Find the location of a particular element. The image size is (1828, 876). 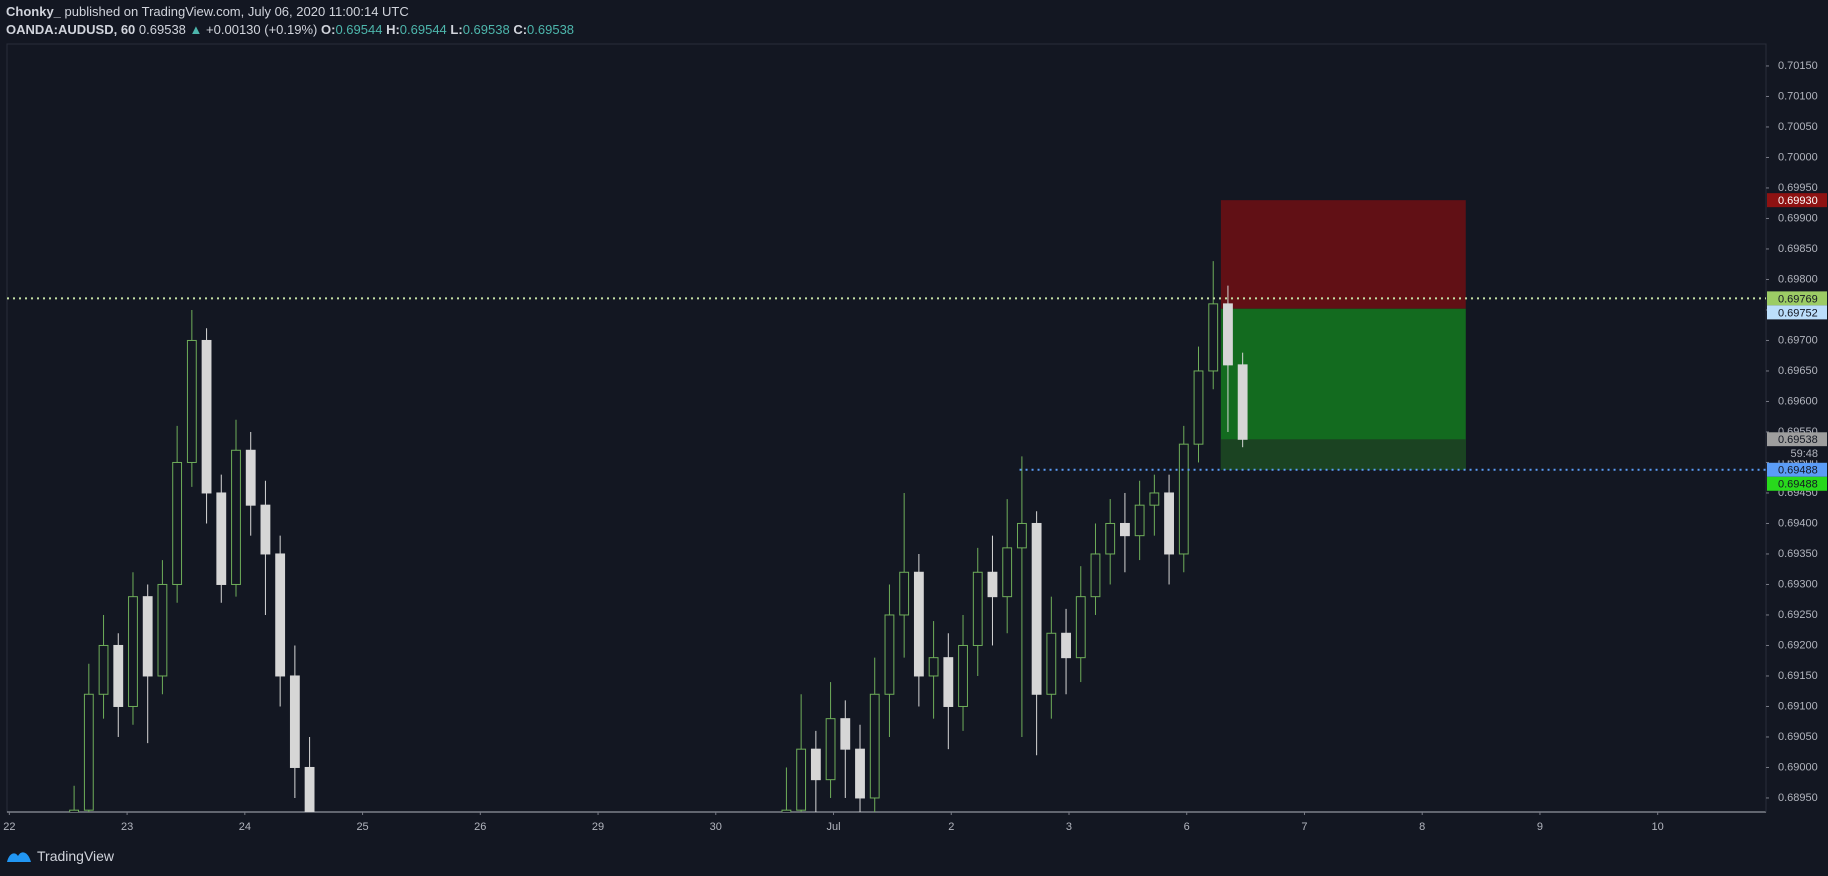

x-tick-label: 26 is located at coordinates (480, 827).